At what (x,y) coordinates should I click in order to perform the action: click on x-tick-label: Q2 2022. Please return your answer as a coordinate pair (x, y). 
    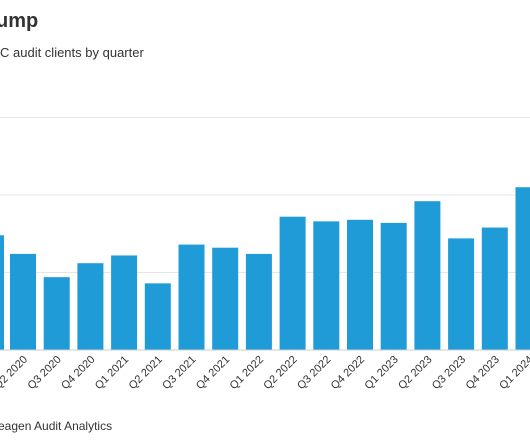
    Looking at the image, I should click on (280, 373).